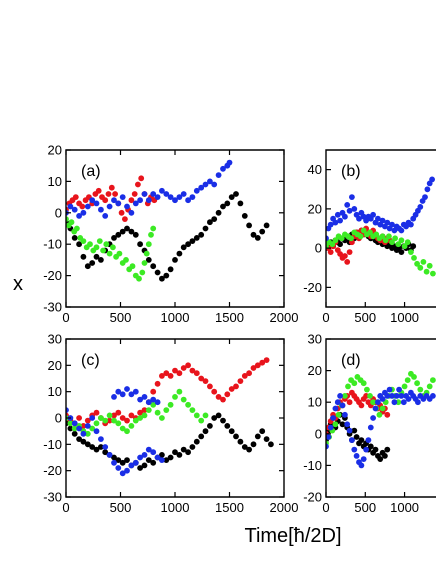 The width and height of the screenshot is (436, 564). I want to click on y-tick-label: -10, so click(52, 244).